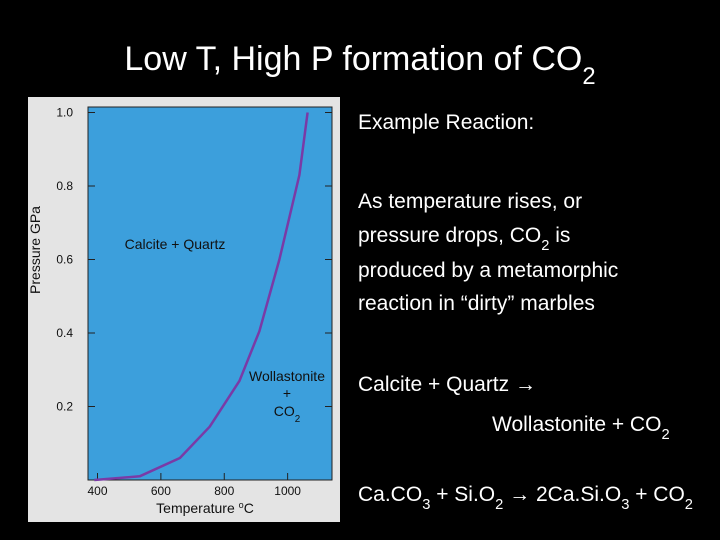 This screenshot has height=540, width=720. I want to click on annotation: Wollastonite, so click(287, 376).